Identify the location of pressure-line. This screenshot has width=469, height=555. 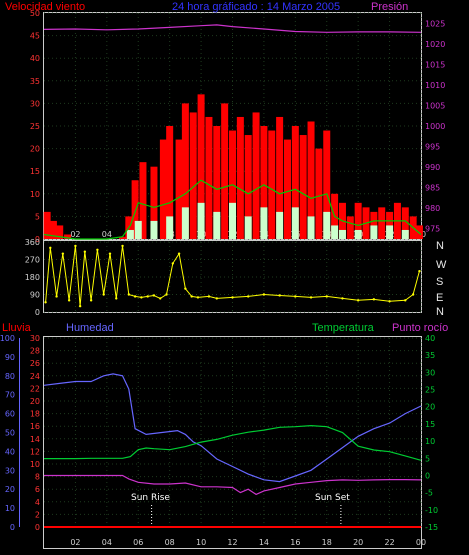
(232, 28).